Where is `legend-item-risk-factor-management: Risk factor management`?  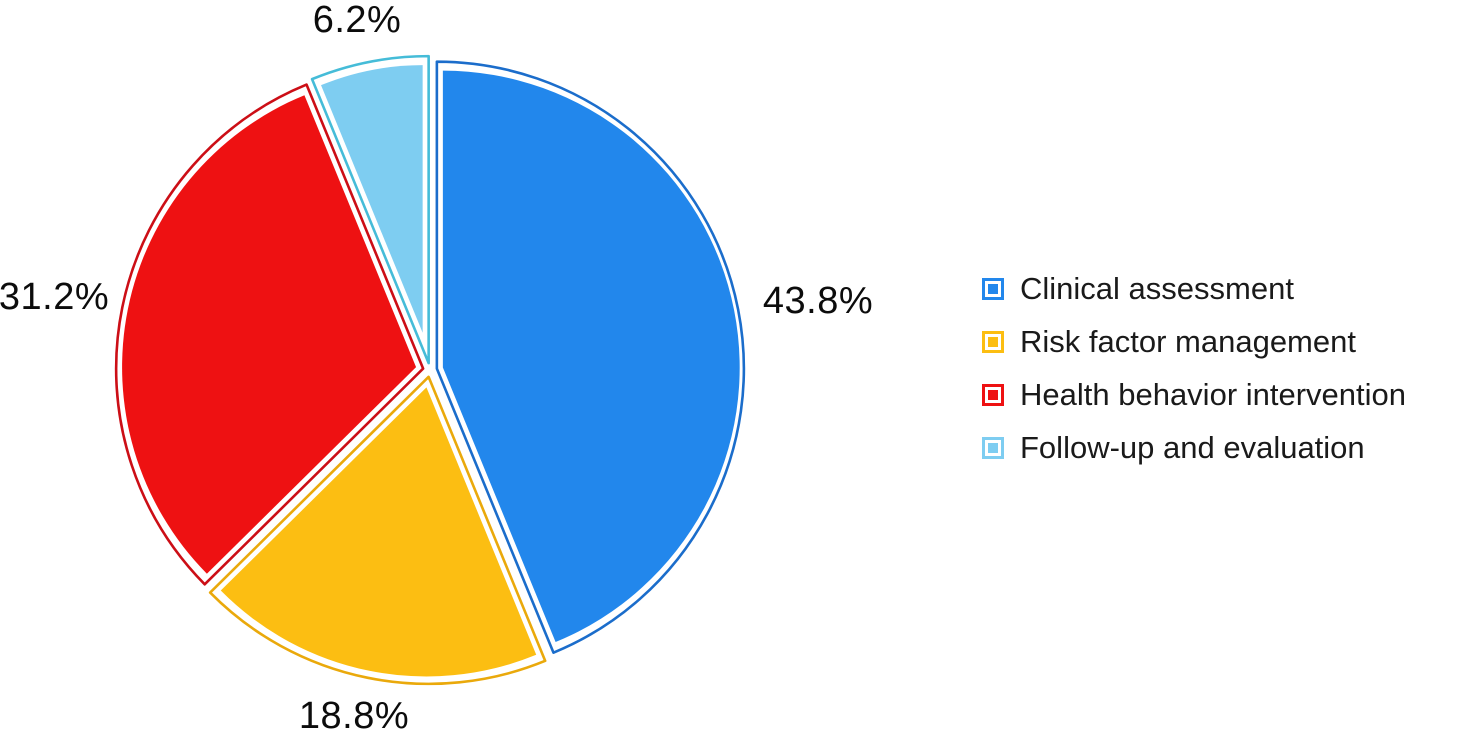
legend-item-risk-factor-management: Risk factor management is located at coordinates (1194, 341).